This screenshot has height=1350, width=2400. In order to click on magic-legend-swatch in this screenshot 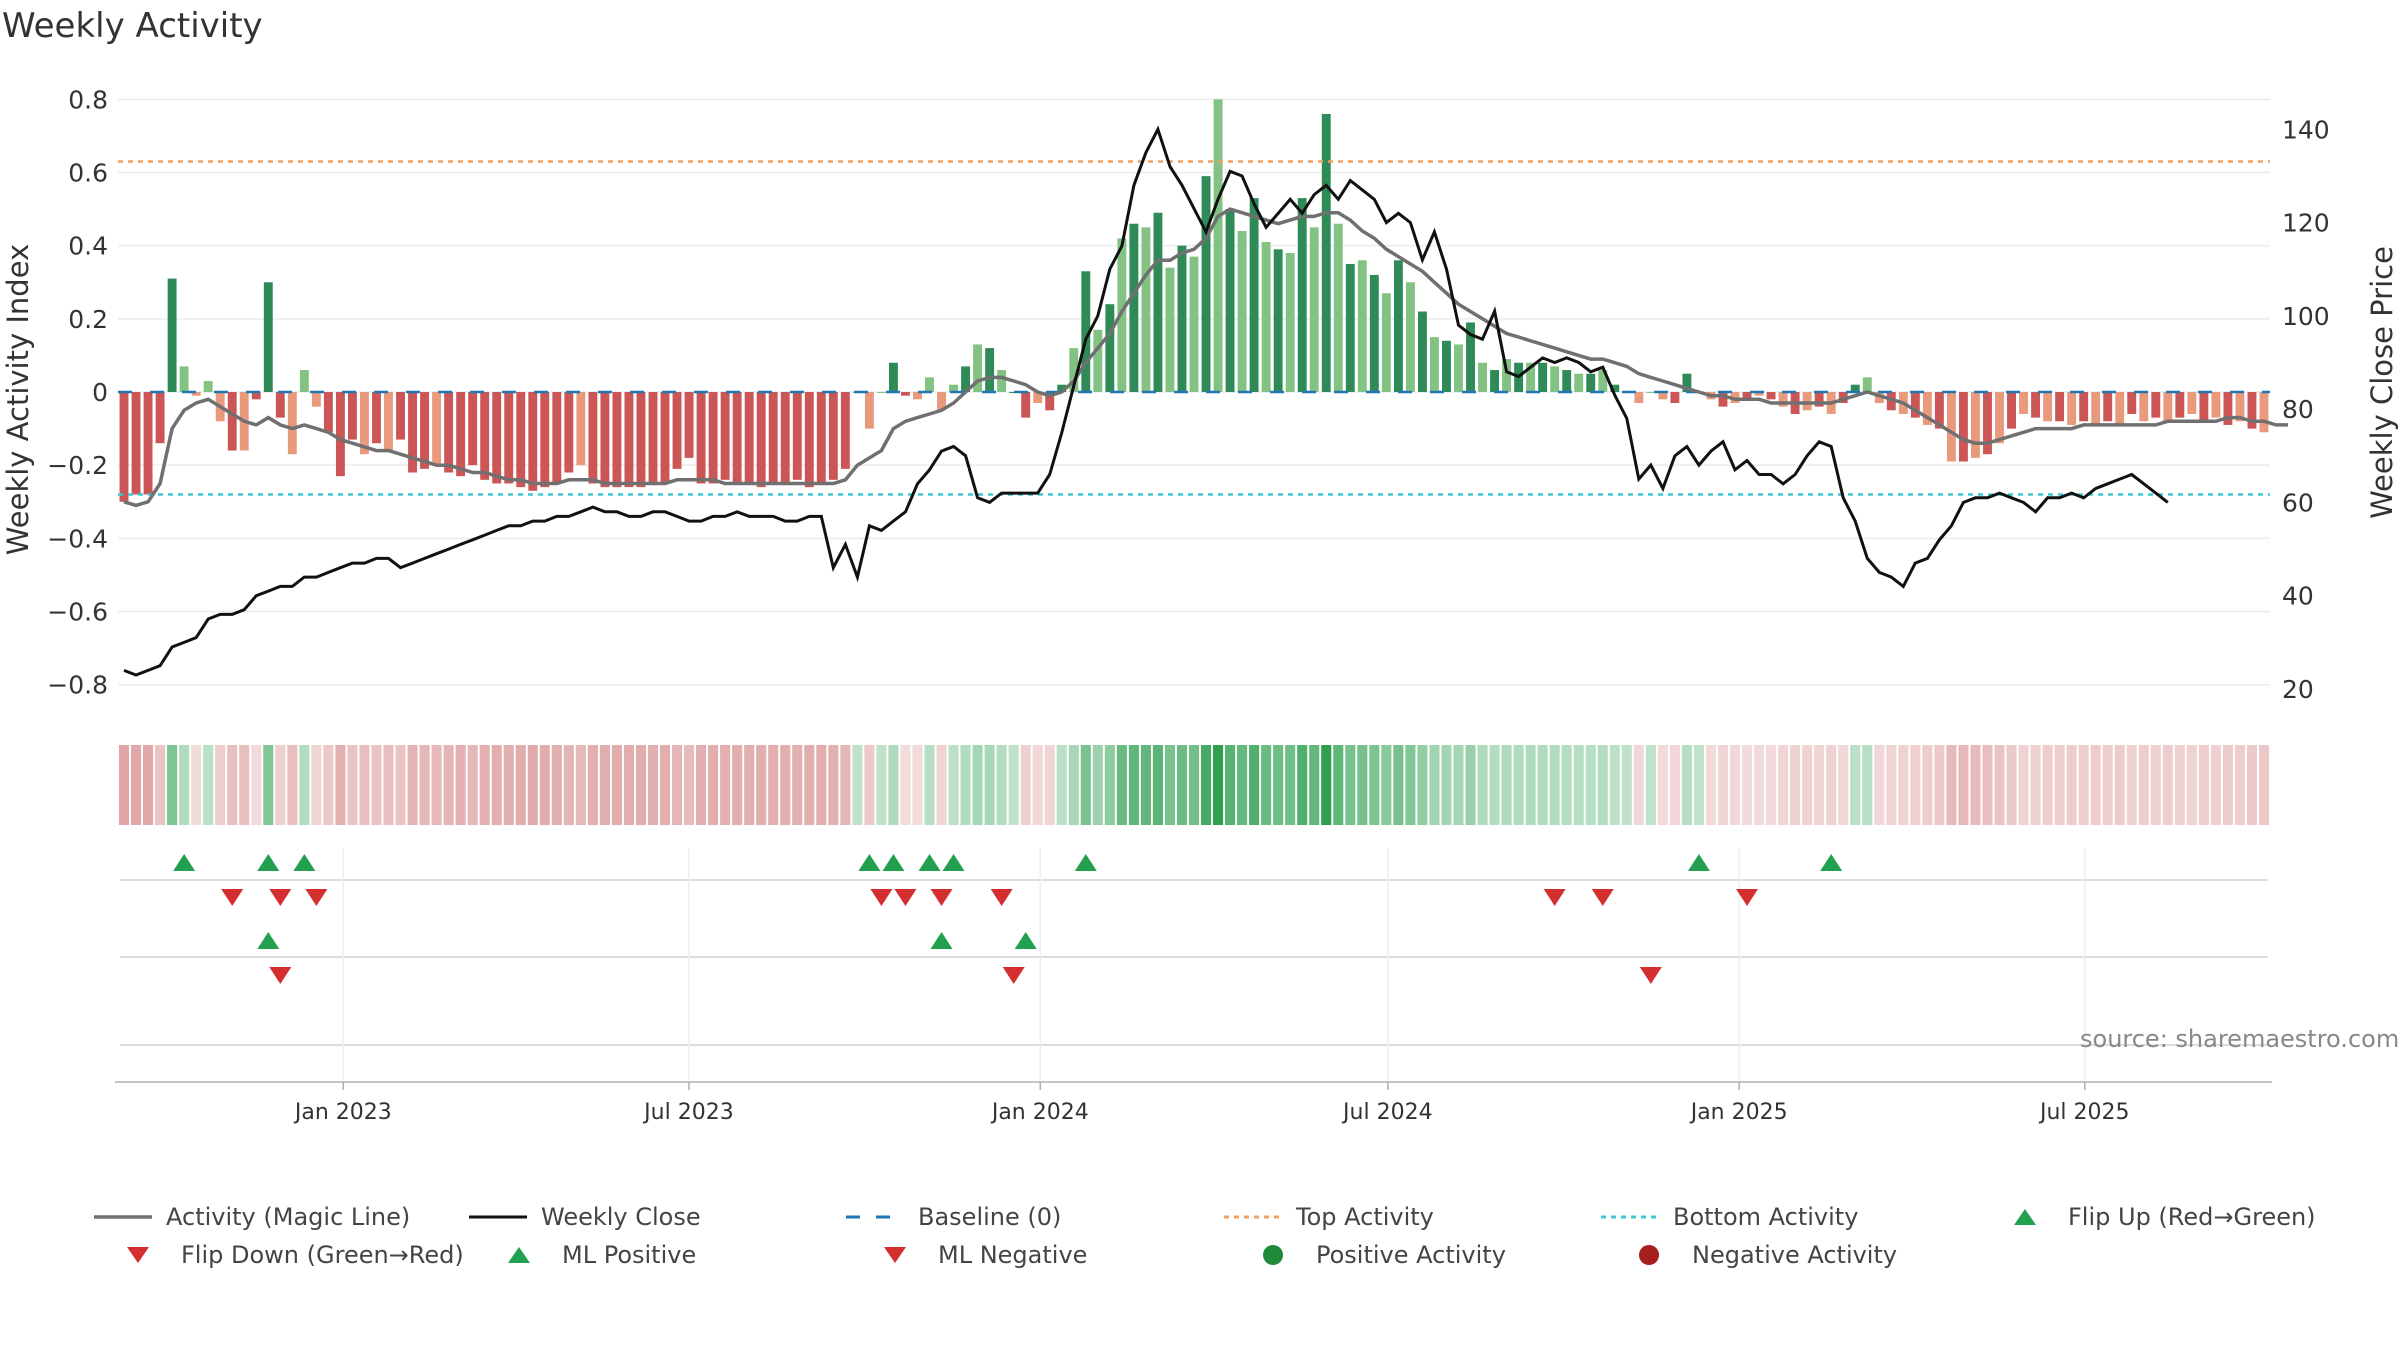, I will do `click(123, 1217)`.